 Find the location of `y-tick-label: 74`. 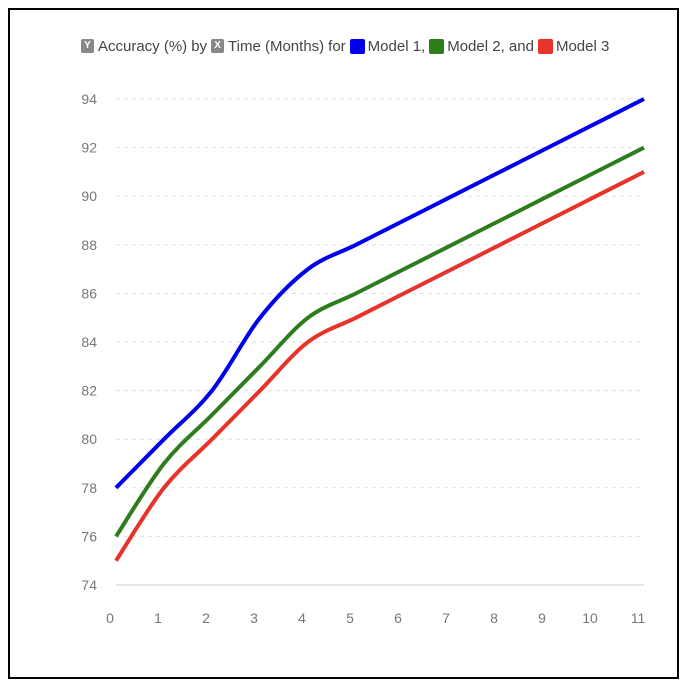

y-tick-label: 74 is located at coordinates (89, 585).